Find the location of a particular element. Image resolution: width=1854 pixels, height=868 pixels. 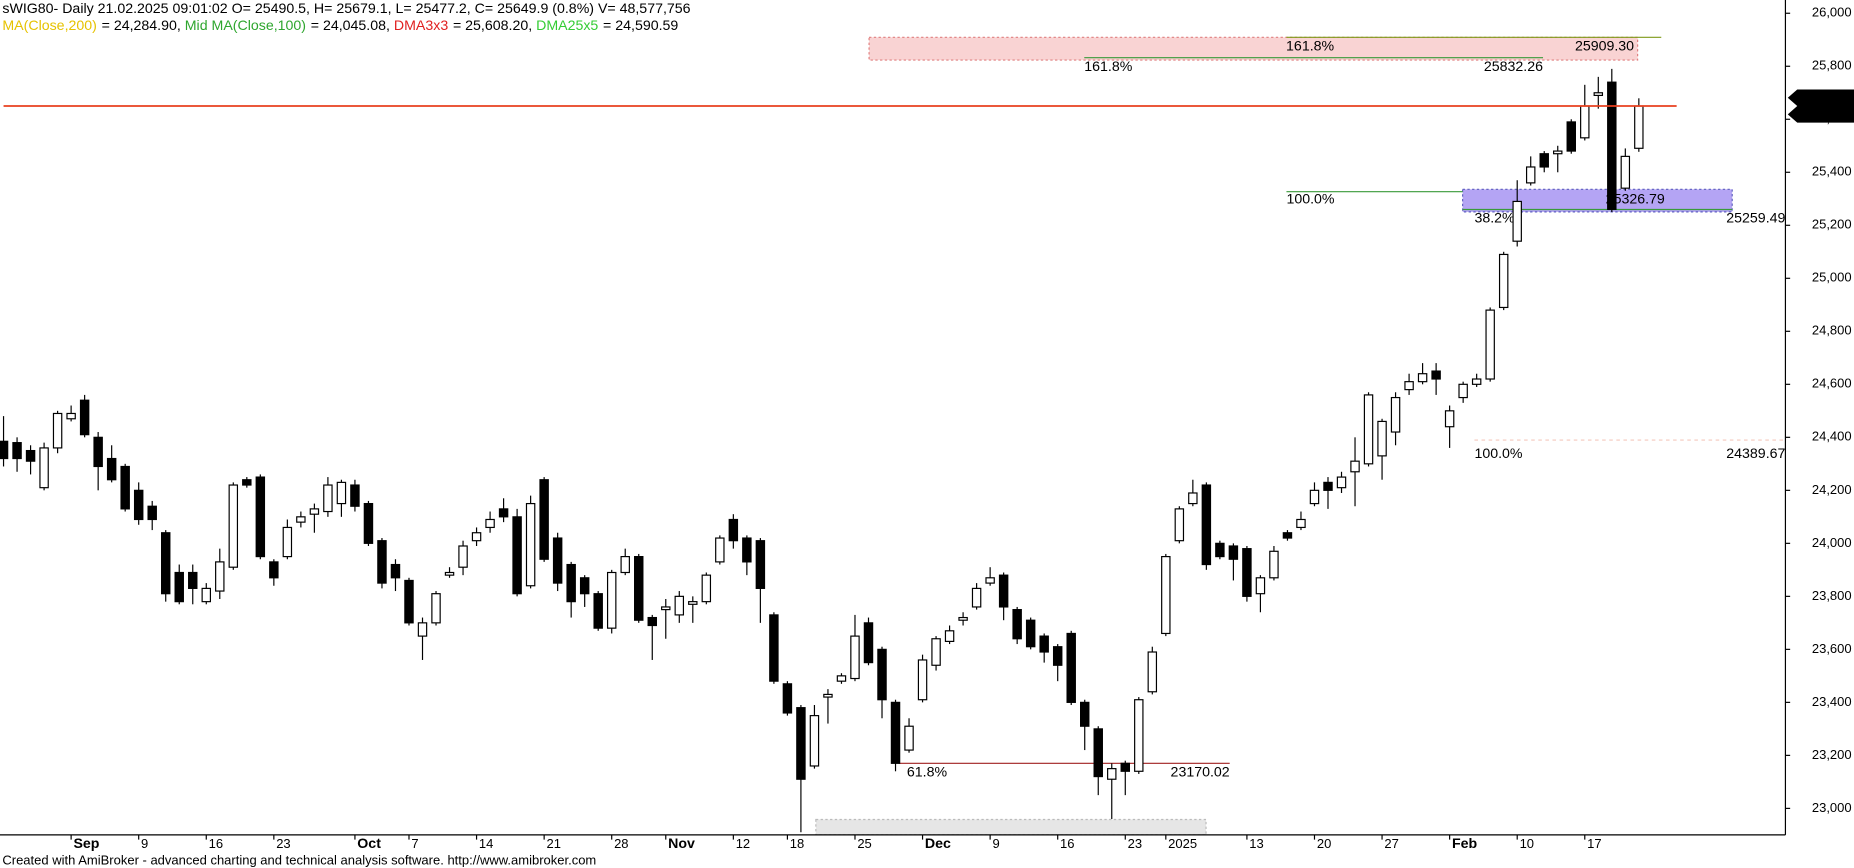

y-tick-label: 25,200 is located at coordinates (1832, 224).